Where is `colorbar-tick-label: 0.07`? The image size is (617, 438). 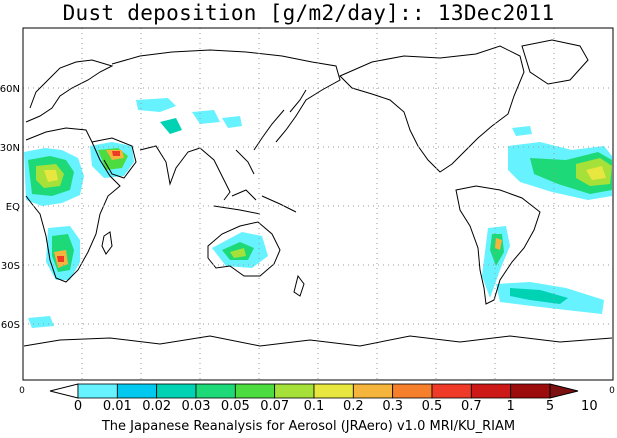 colorbar-tick-label: 0.07 is located at coordinates (274, 406).